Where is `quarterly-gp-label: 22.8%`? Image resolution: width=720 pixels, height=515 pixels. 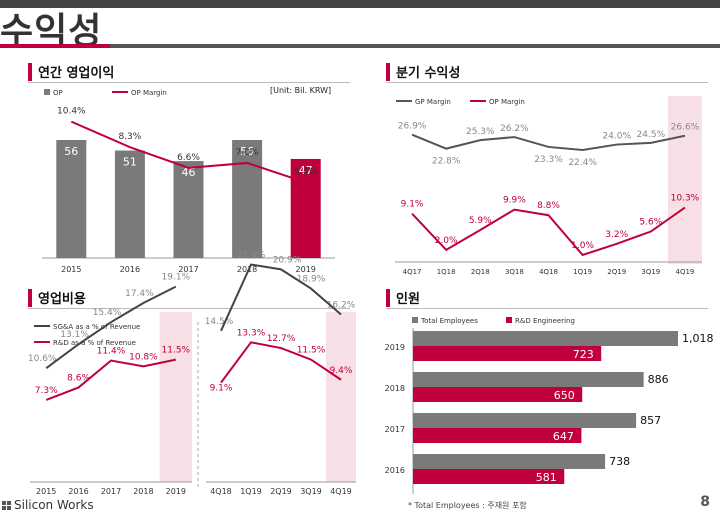 quarterly-gp-label: 22.8% is located at coordinates (446, 162).